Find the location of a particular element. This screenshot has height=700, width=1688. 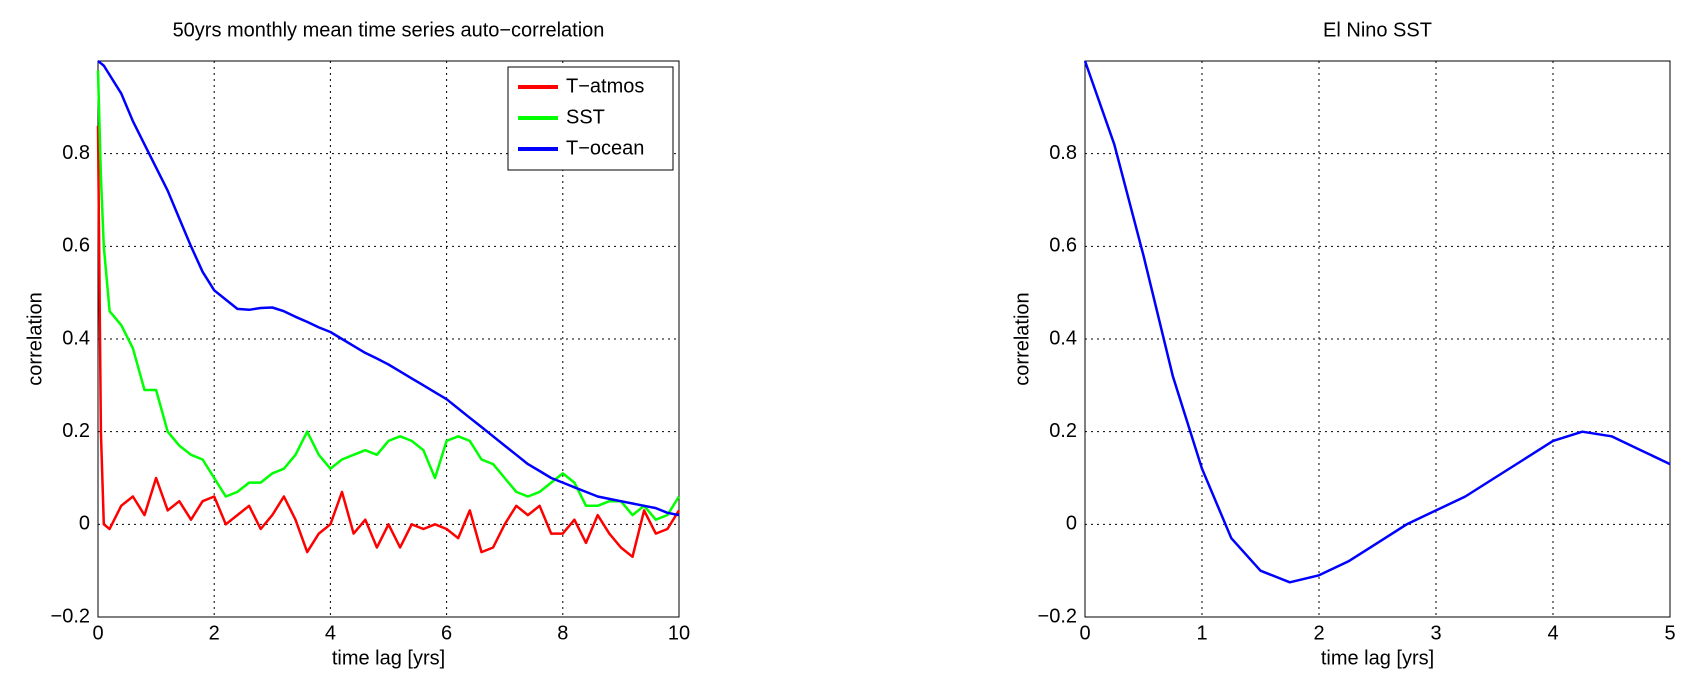

x-tick-label: 10 is located at coordinates (679, 633).